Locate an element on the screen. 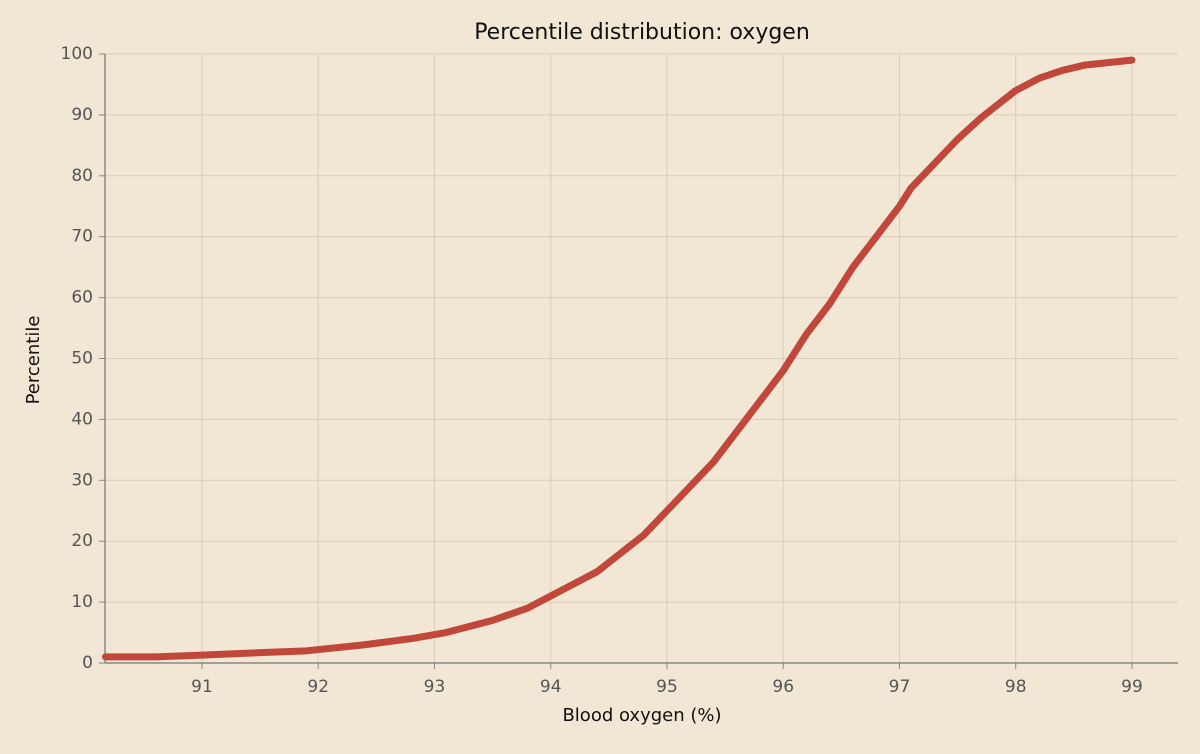 This screenshot has height=754, width=1200. y-axis-label: Percentile is located at coordinates (33, 360).